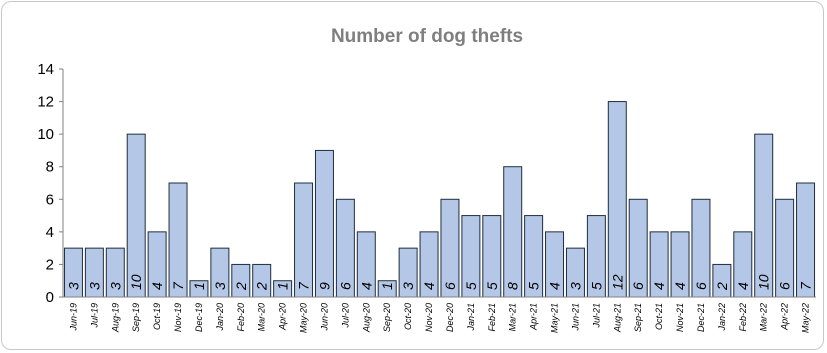  What do you see at coordinates (50, 297) in the screenshot?
I see `y-tick-label: 0` at bounding box center [50, 297].